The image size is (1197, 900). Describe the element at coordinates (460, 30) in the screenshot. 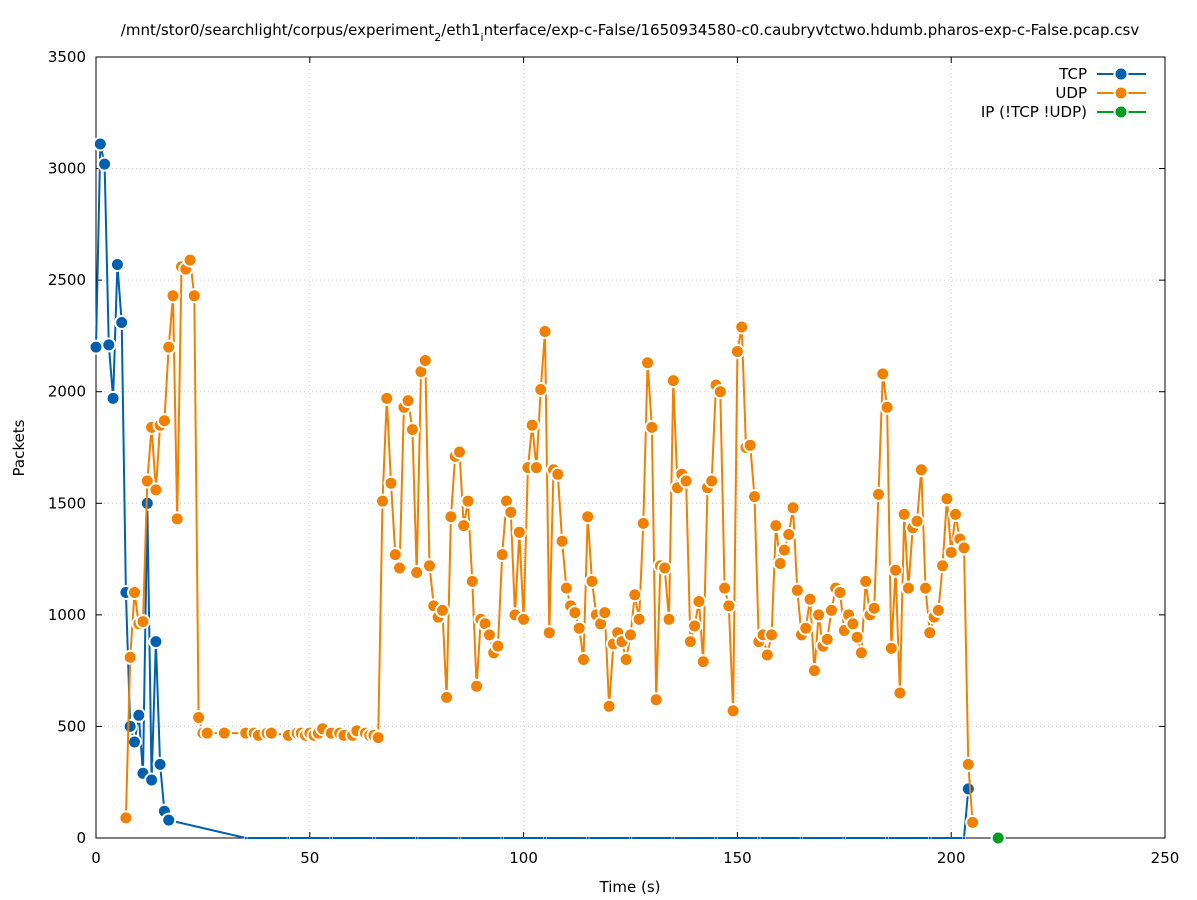

I see `title-part-2: /eth1` at that location.